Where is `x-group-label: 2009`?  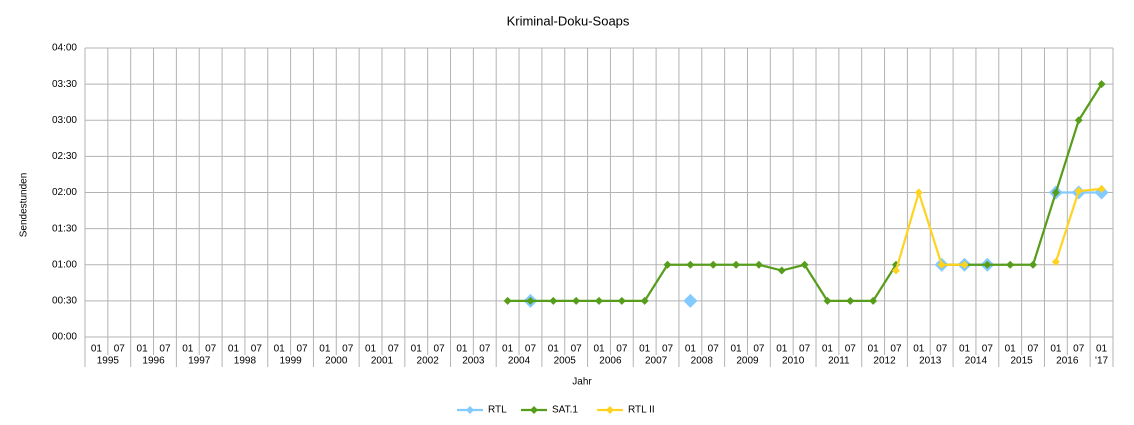
x-group-label: 2009 is located at coordinates (747, 361).